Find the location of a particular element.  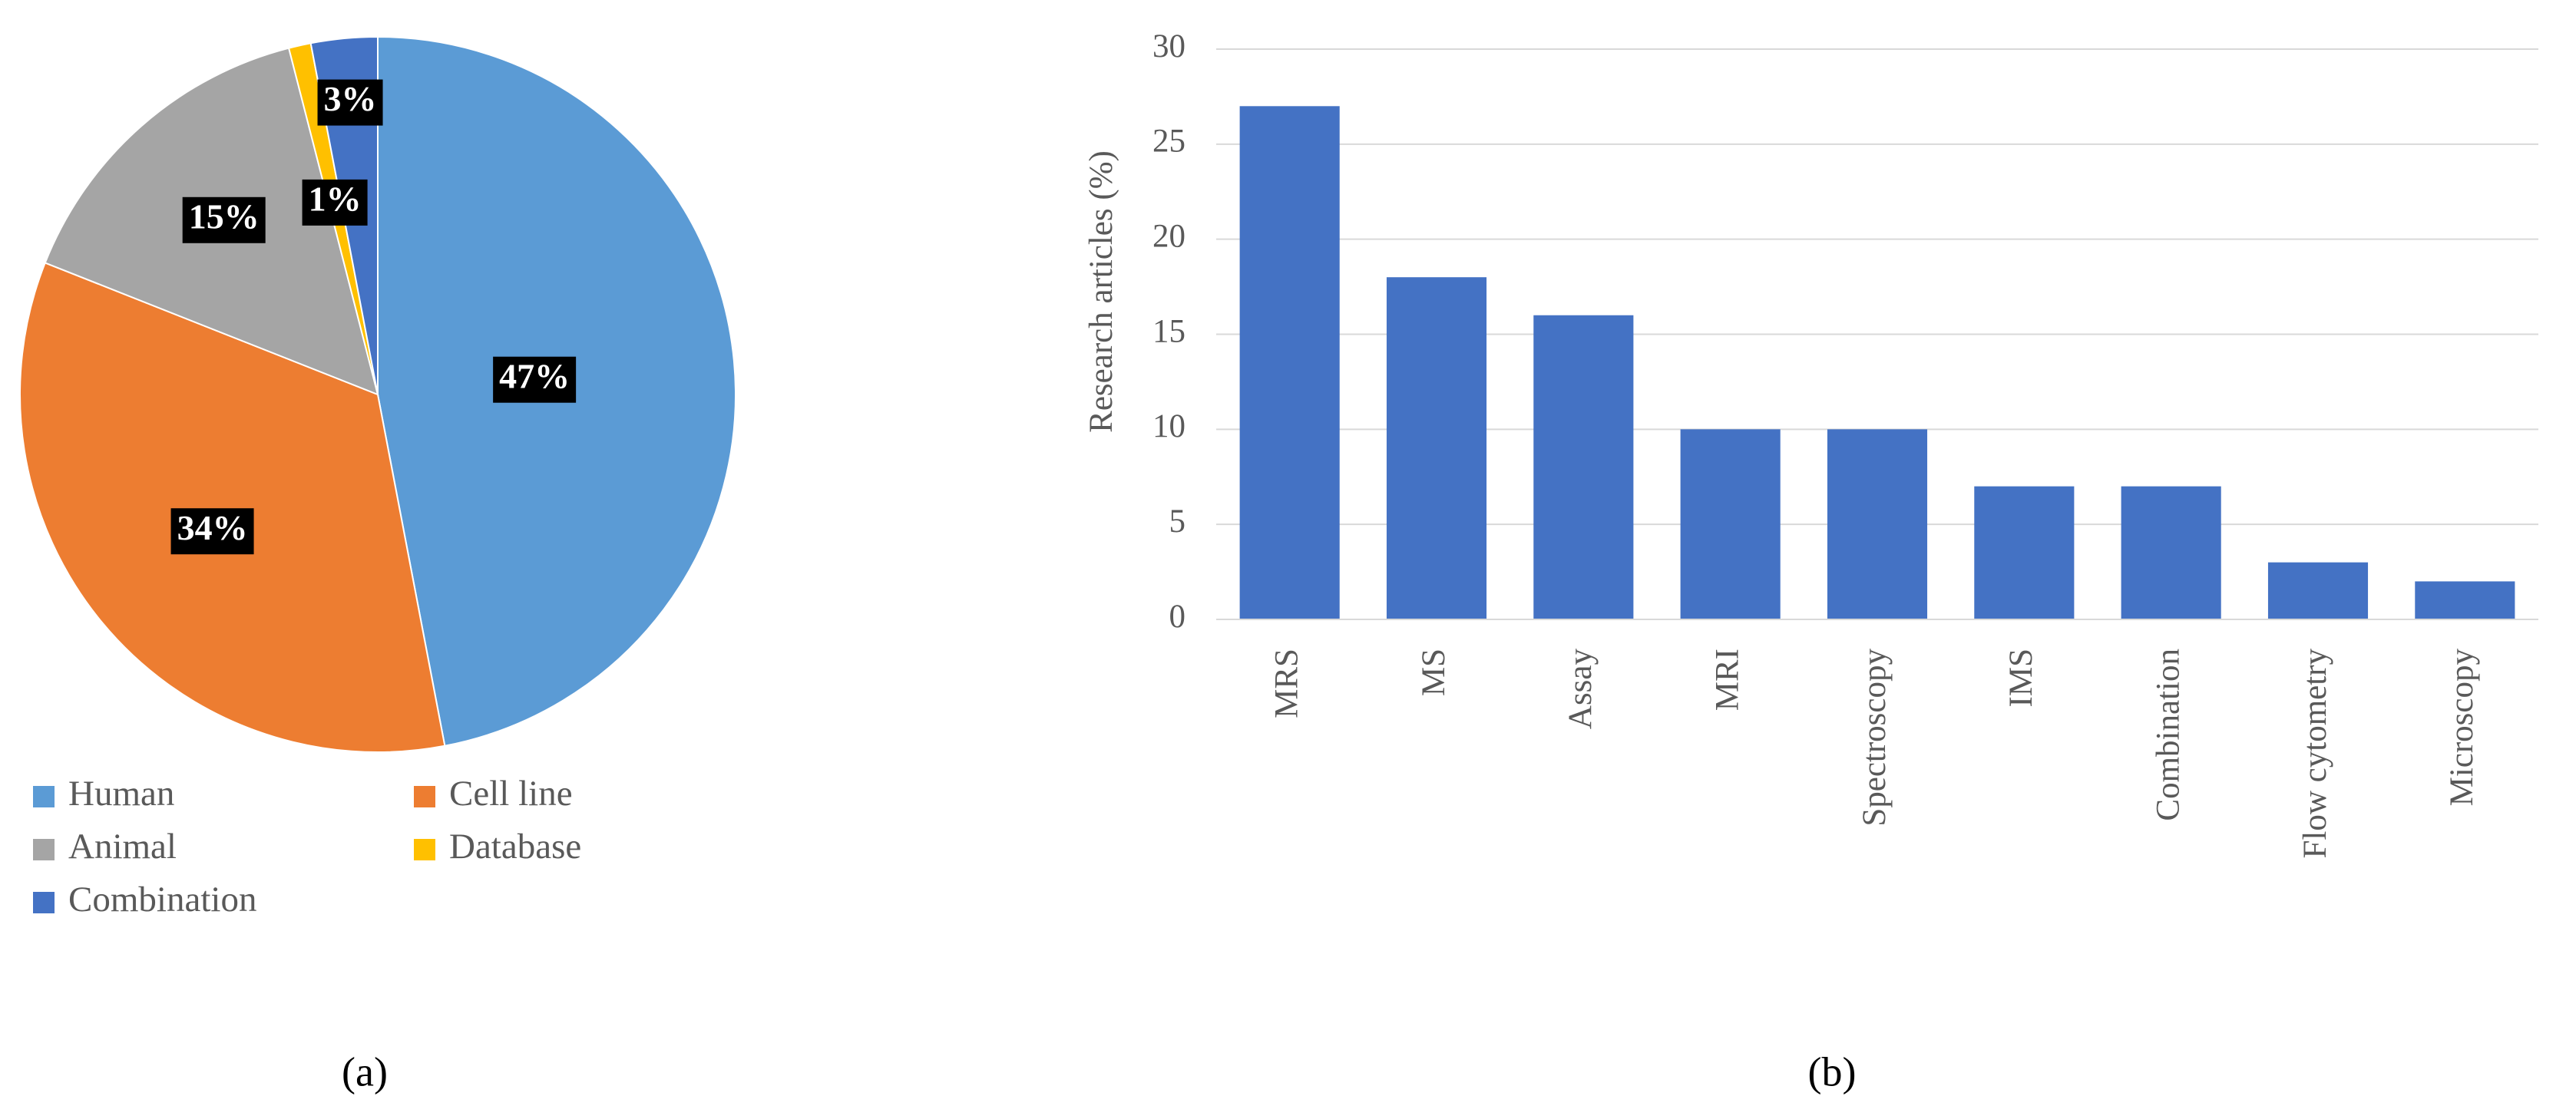

y-tick-label: 10 is located at coordinates (1168, 426).